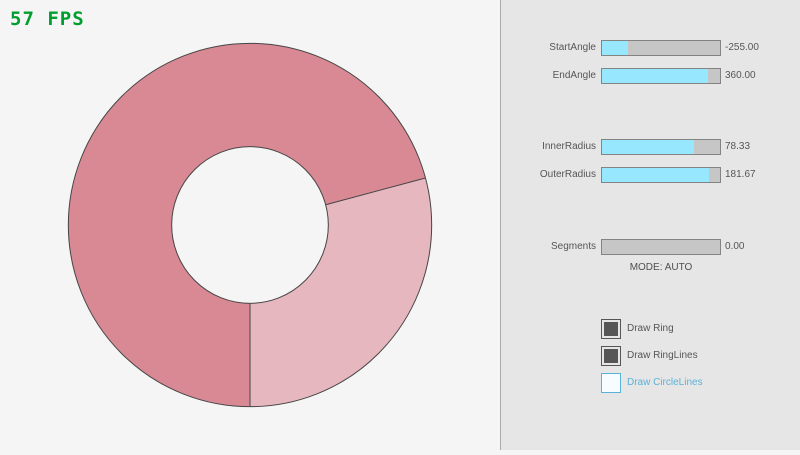 Image resolution: width=800 pixels, height=455 pixels. I want to click on slider-row-outerradius: OuterRadius 181.67, so click(650, 175).